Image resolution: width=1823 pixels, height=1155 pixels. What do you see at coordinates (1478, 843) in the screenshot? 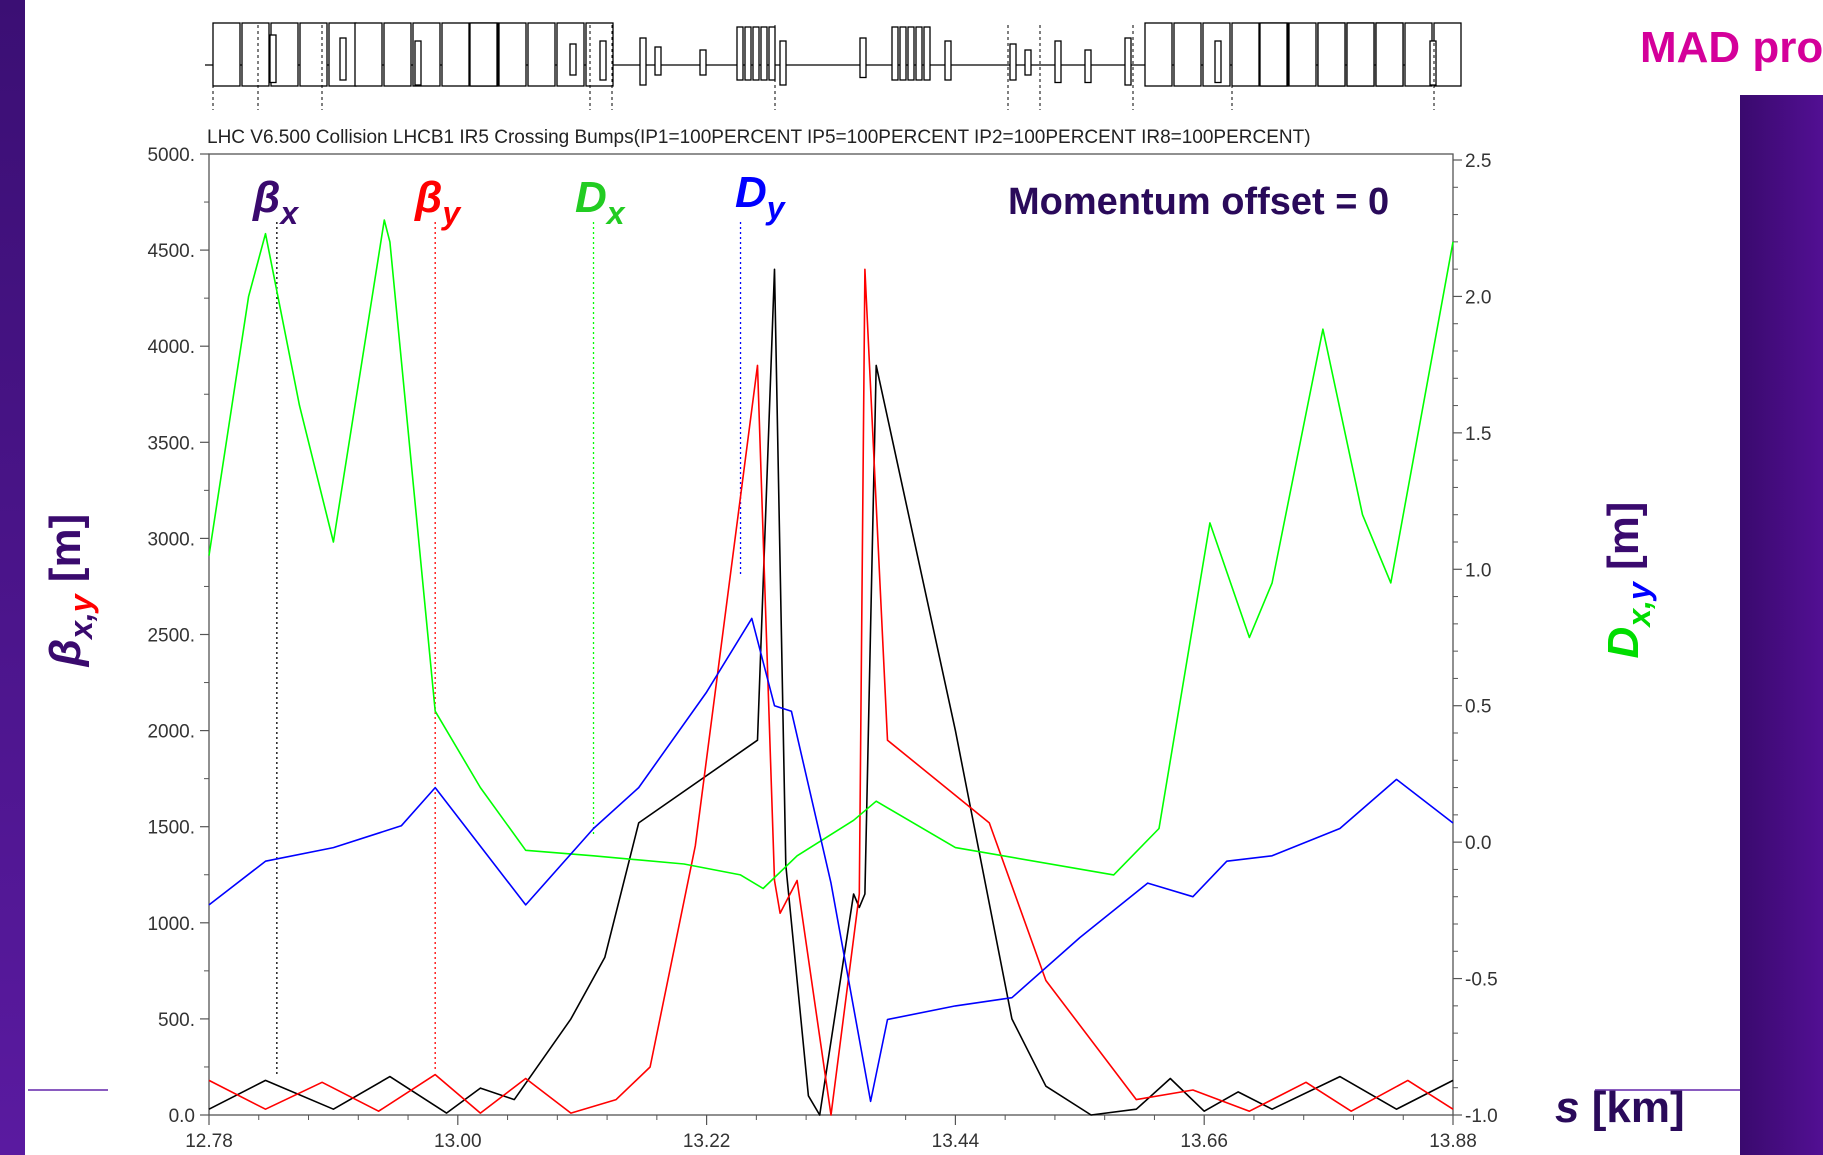
I see `y-right-tick-label: 0.0` at bounding box center [1478, 843].